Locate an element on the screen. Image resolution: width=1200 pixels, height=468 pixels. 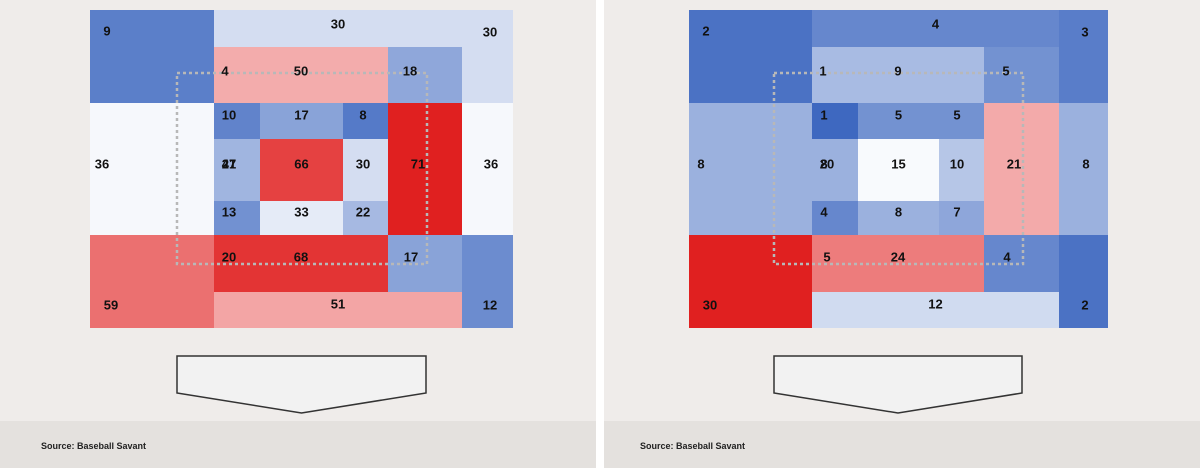
ring-label-bottom-right: 17 is located at coordinates (411, 256).